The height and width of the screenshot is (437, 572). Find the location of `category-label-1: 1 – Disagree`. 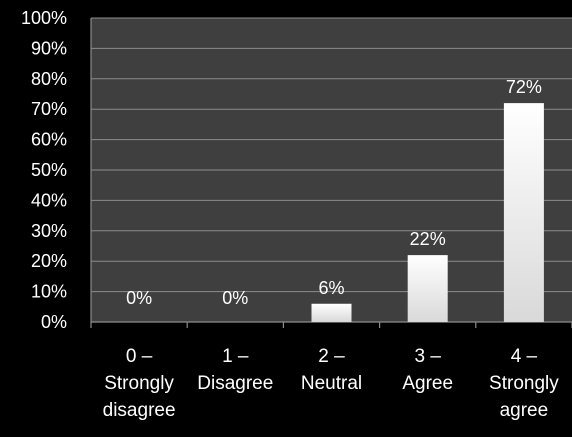

category-label-1: 1 – Disagree is located at coordinates (235, 370).